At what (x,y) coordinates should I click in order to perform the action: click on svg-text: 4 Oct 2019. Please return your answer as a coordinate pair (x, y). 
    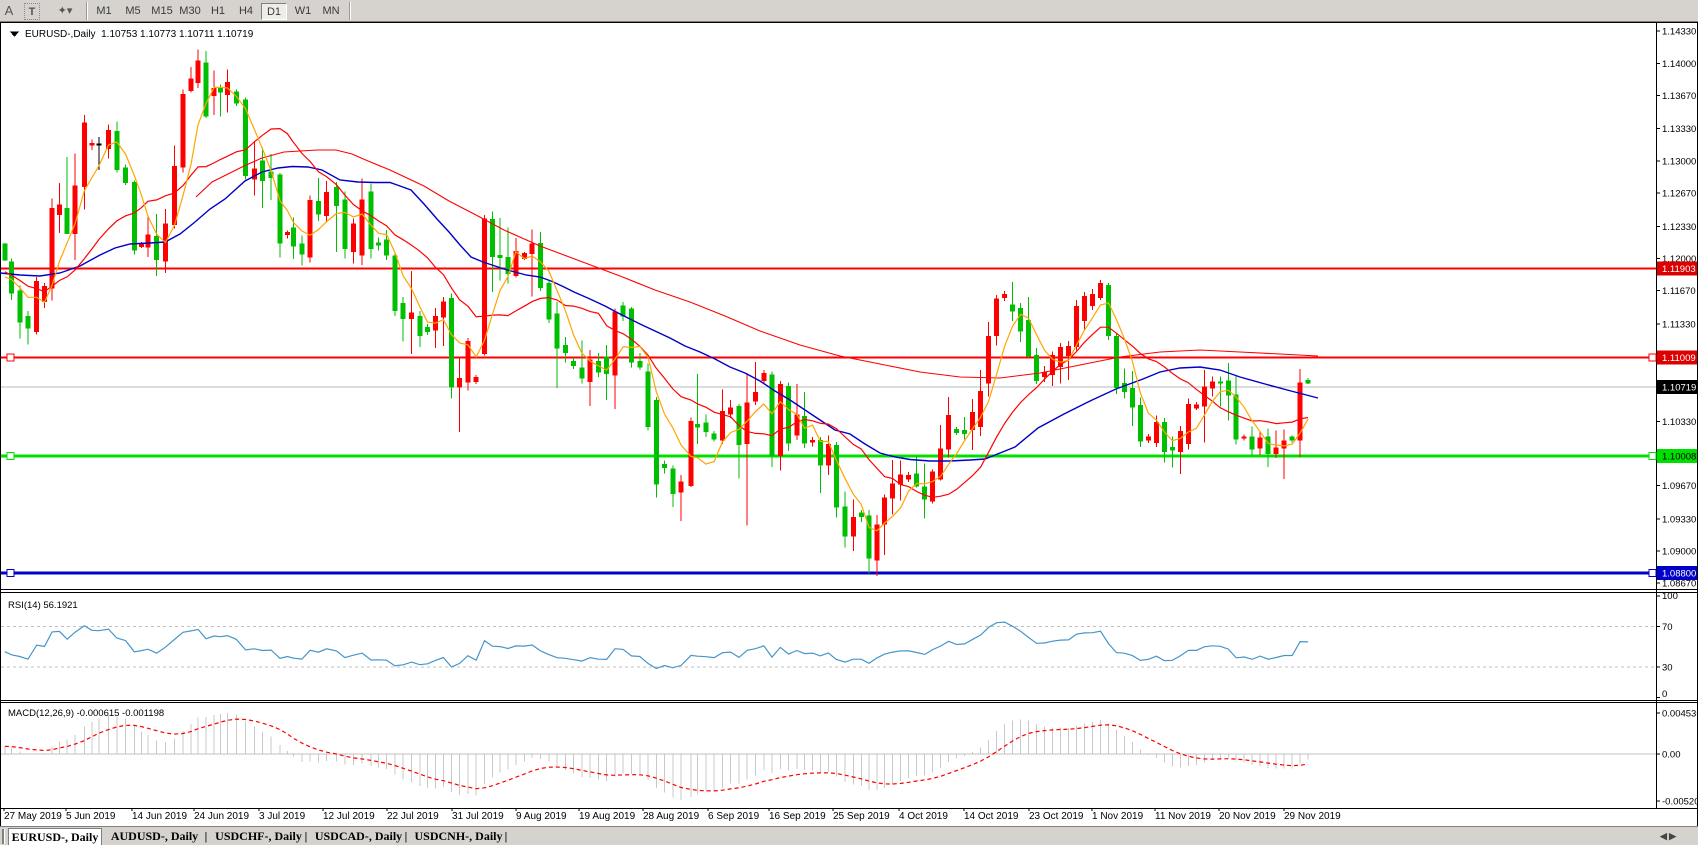
    Looking at the image, I should click on (923, 816).